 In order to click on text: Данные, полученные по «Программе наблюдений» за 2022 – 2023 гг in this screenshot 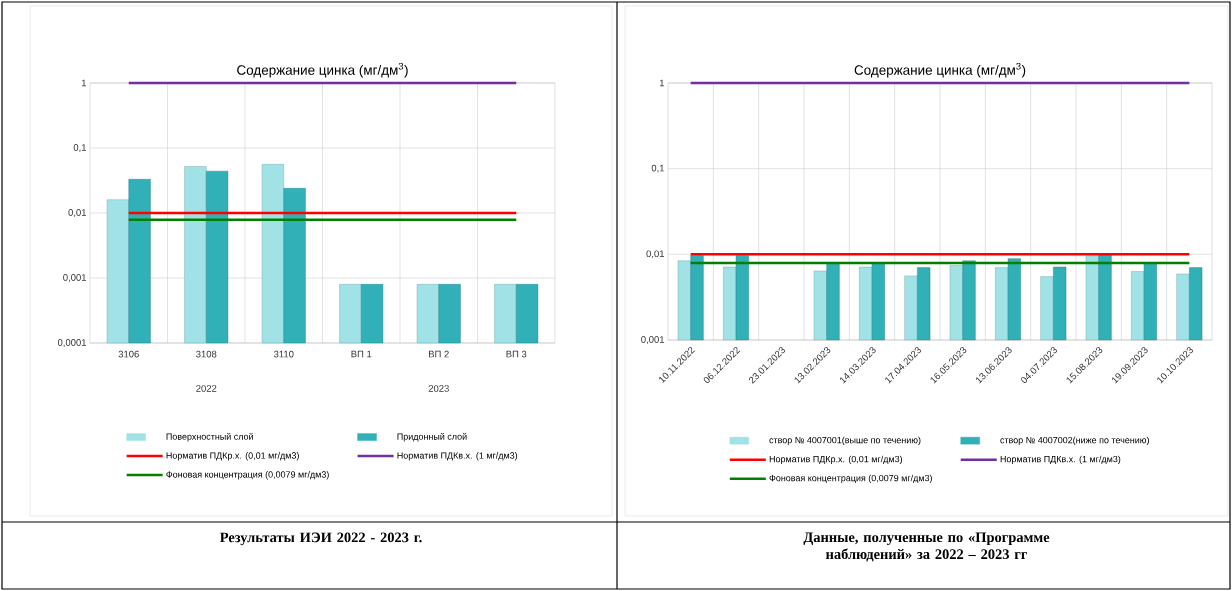, I will do `click(926, 547)`.